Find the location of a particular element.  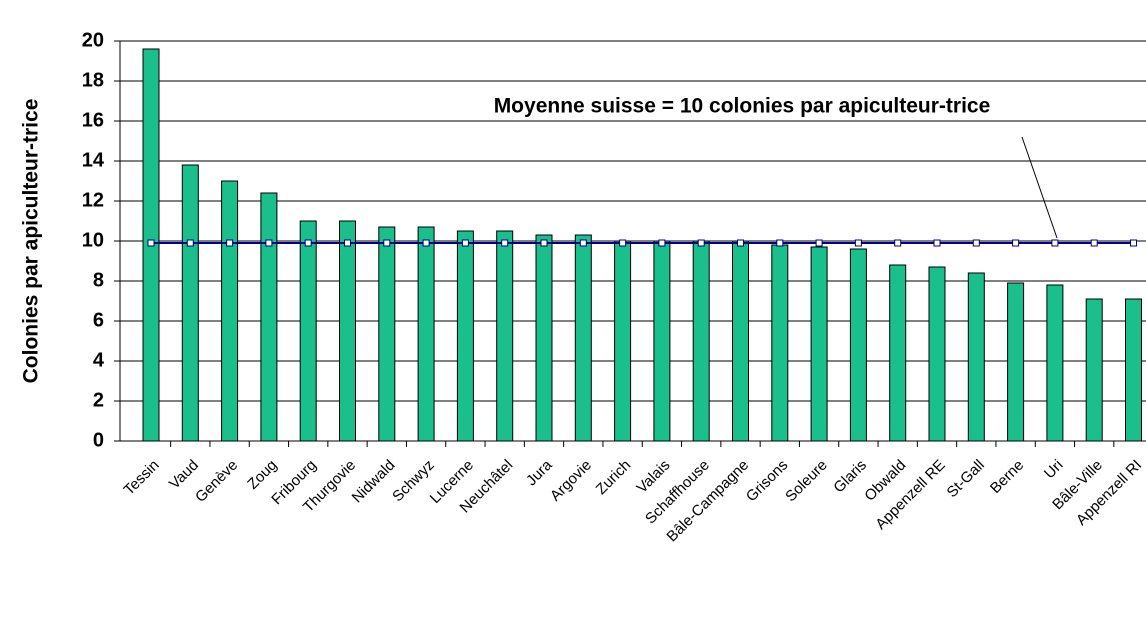

x-tick-label: Berne is located at coordinates (1007, 477).